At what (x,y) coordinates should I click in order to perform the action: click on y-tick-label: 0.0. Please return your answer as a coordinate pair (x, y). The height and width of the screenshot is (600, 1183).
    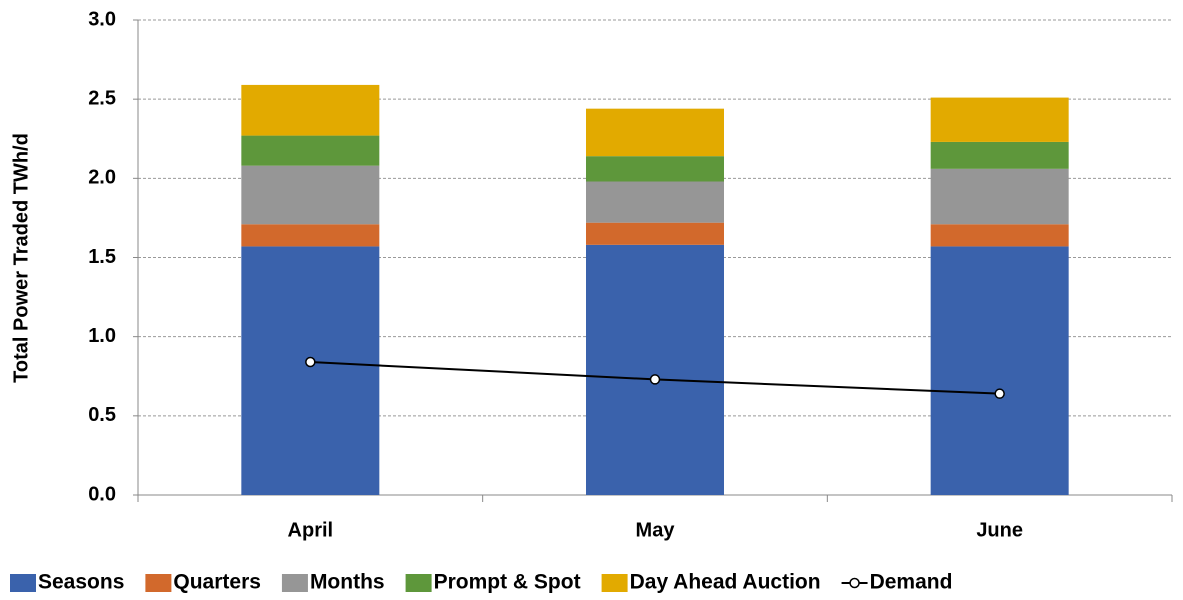
    Looking at the image, I should click on (102, 494).